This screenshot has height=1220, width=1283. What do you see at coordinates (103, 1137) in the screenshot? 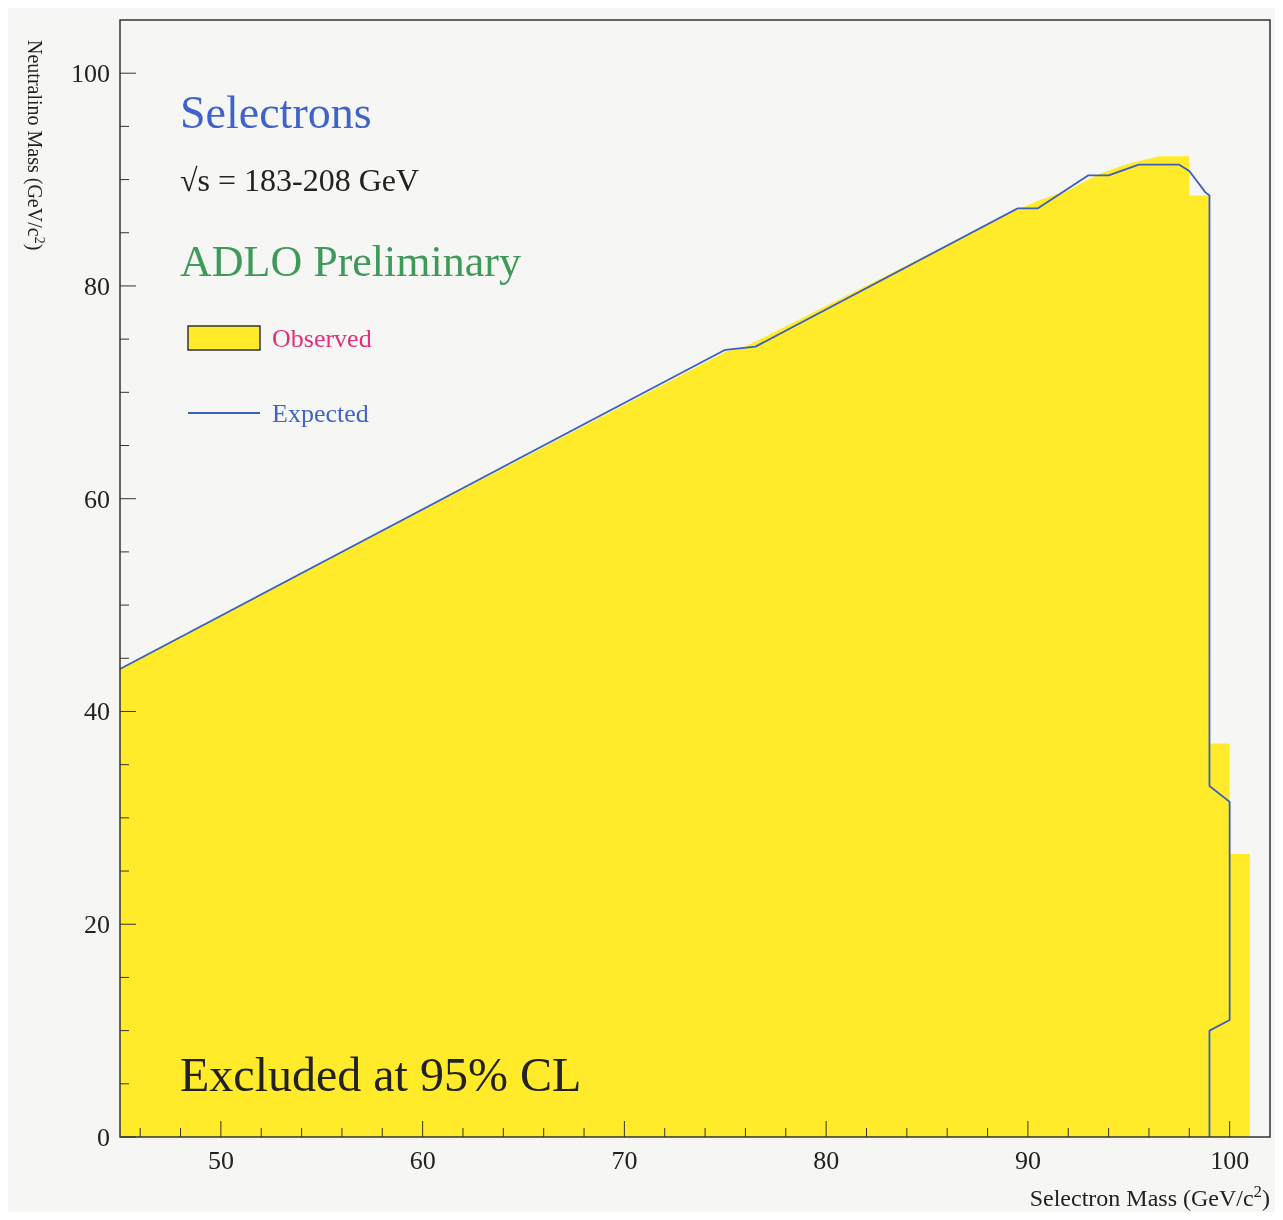
I see `y-tick-label: 0` at bounding box center [103, 1137].